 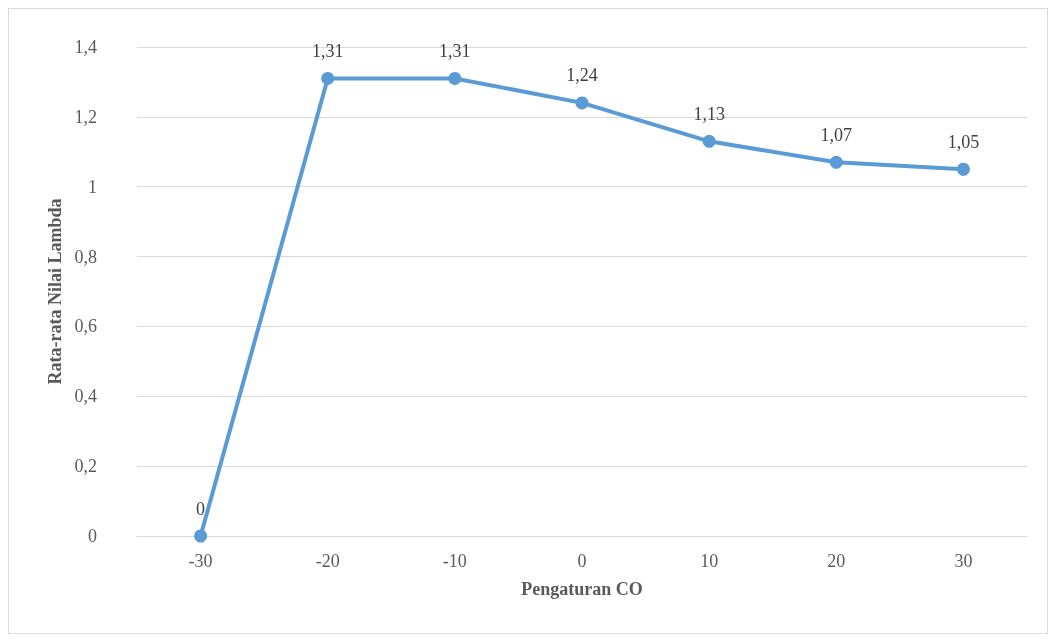 What do you see at coordinates (201, 508) in the screenshot?
I see `data-label: 0` at bounding box center [201, 508].